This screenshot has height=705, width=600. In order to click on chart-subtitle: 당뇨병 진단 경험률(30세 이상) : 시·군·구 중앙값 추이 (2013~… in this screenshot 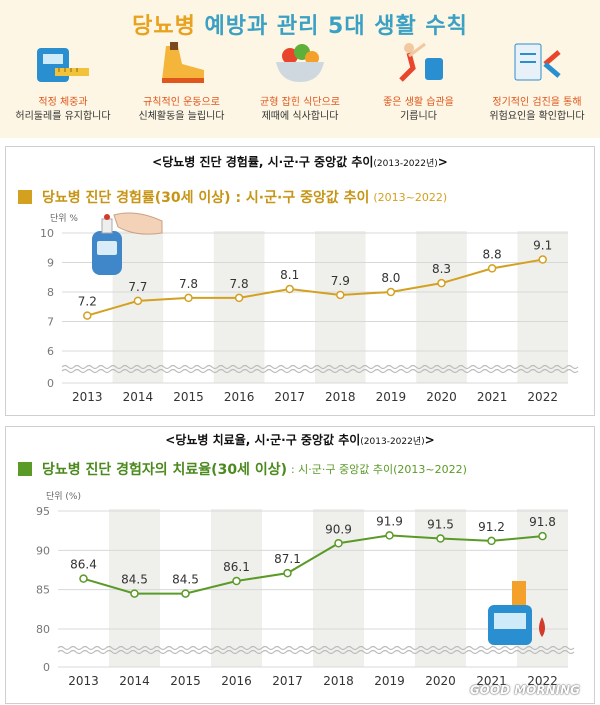, I will do `click(232, 197)`.